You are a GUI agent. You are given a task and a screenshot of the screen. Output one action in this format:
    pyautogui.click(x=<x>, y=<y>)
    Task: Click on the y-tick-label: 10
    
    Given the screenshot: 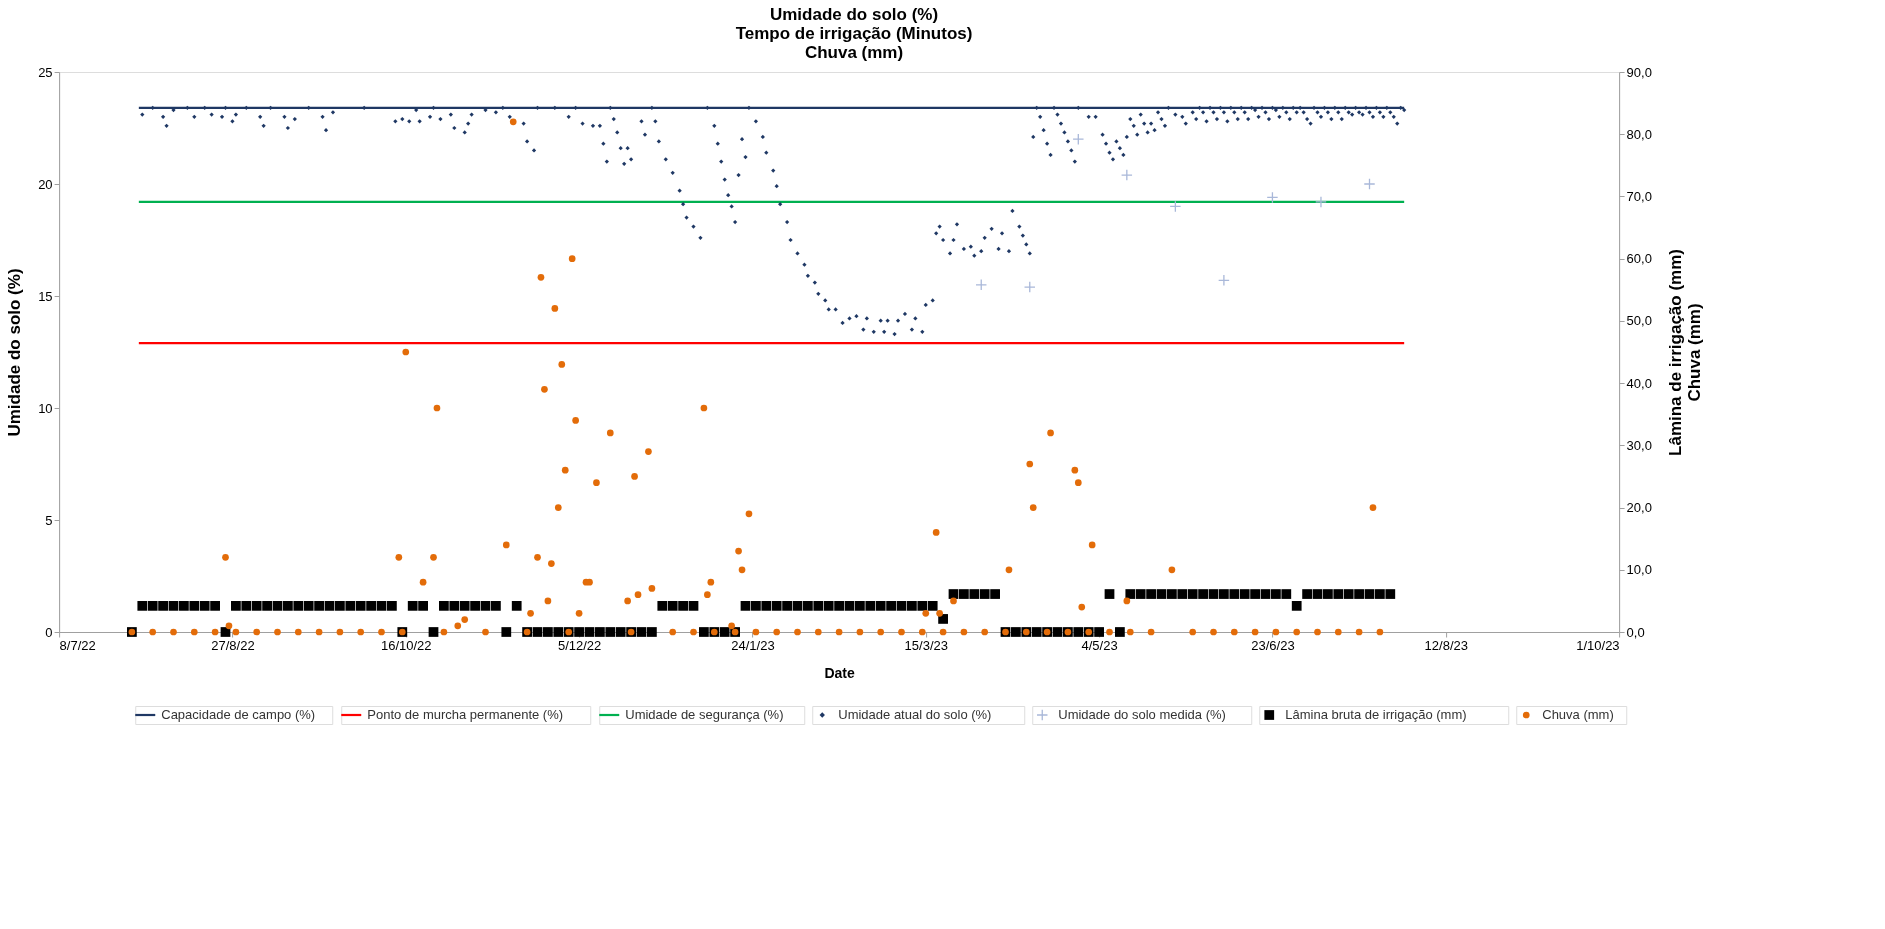 What is the action you would take?
    pyautogui.click(x=45, y=408)
    